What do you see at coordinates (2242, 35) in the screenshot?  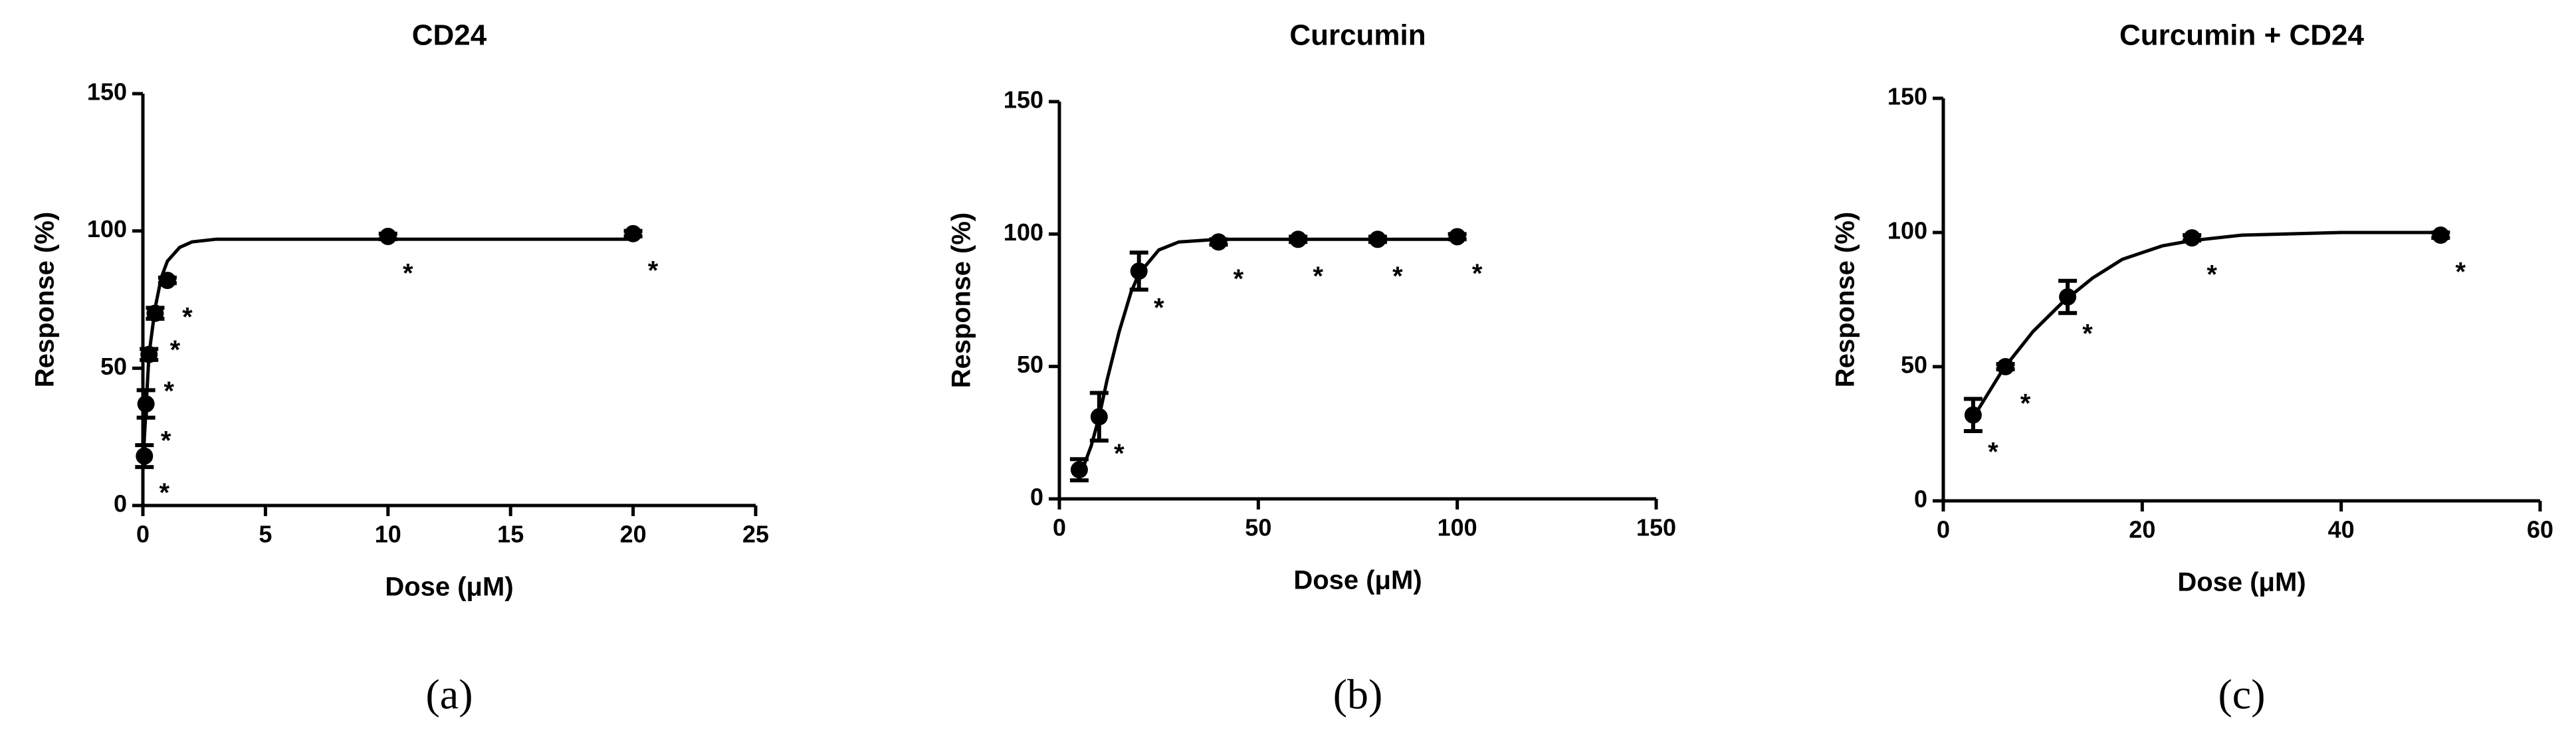 I see `chart-title: Curcumin + CD24` at bounding box center [2242, 35].